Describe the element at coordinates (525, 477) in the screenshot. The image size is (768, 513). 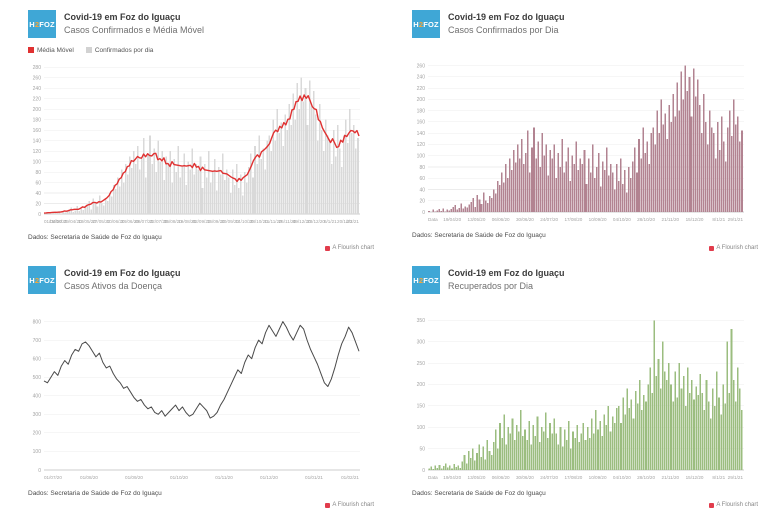
I see `svg-text: 30/06/20` at that location.